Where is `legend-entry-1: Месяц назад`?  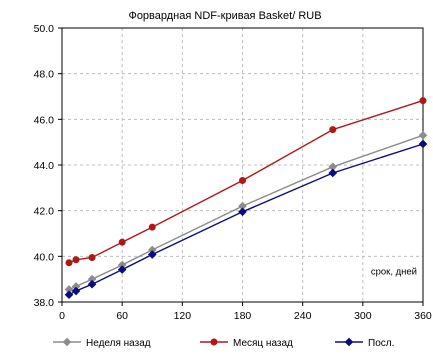 legend-entry-1: Месяц назад is located at coordinates (246, 343).